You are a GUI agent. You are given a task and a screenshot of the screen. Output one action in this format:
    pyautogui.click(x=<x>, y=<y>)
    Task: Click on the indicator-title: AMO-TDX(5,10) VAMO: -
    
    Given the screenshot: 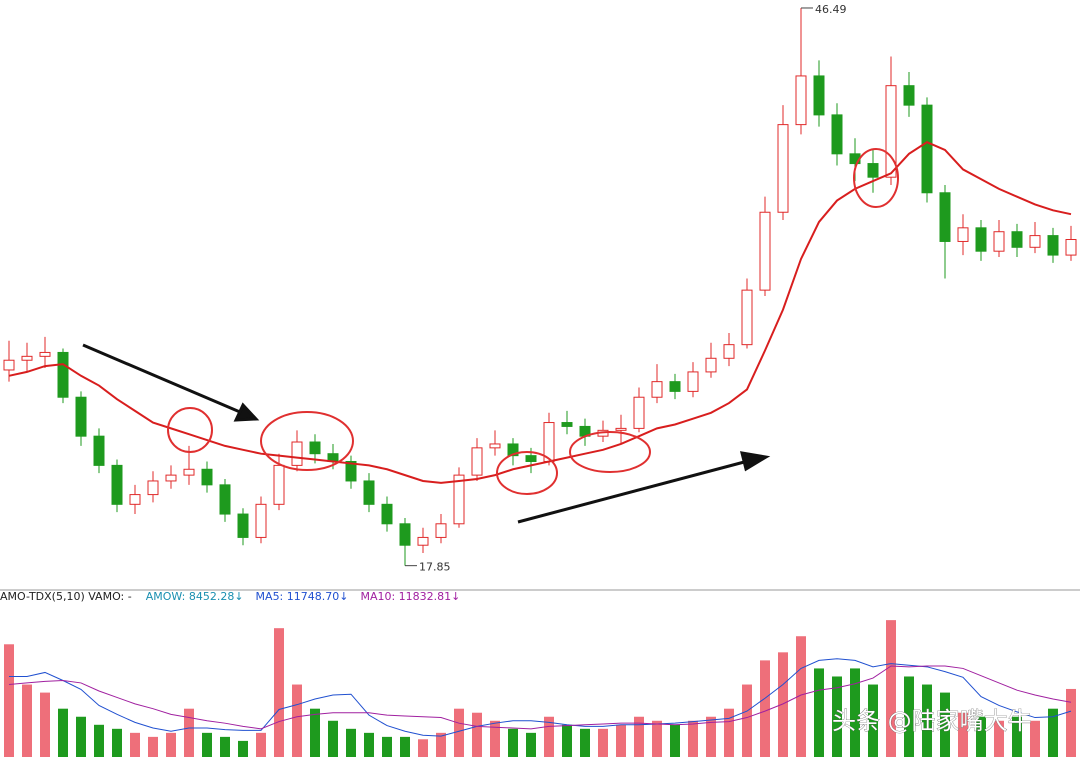 What is the action you would take?
    pyautogui.click(x=66, y=596)
    